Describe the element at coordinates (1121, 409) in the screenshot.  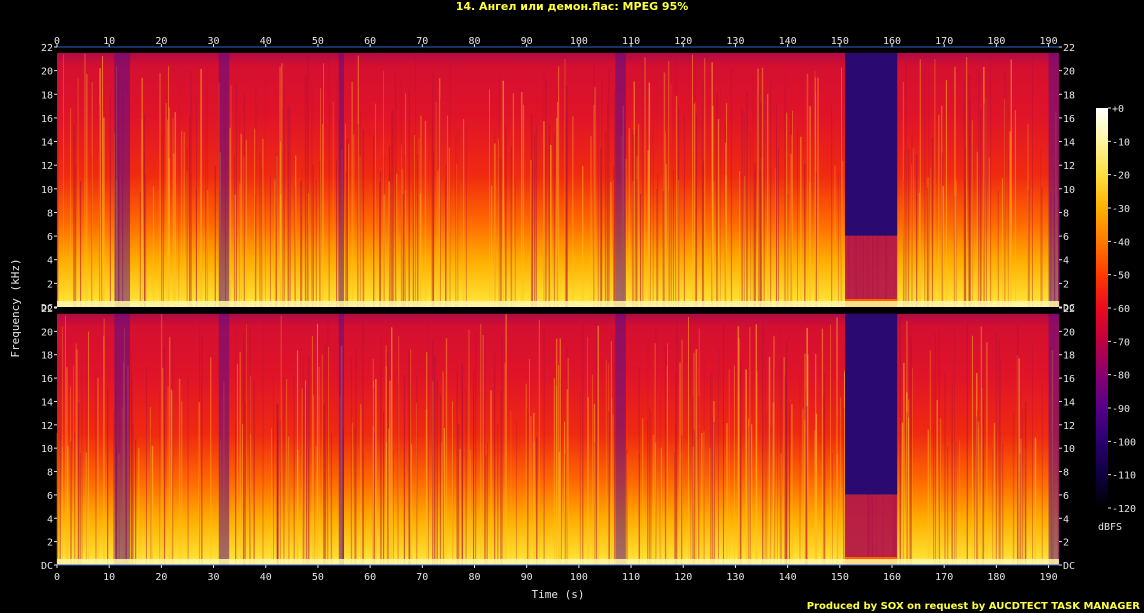
I see `colorbar-tick-label: -90` at that location.